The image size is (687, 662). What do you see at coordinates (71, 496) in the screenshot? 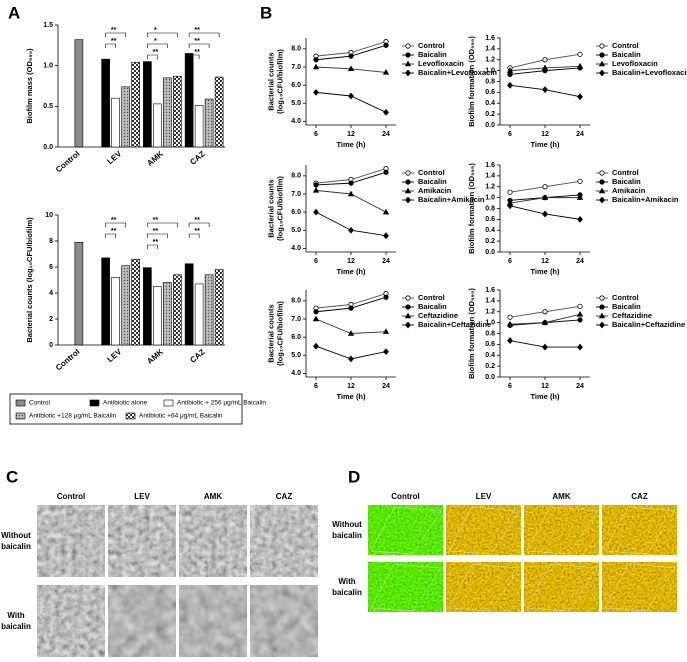
I see `column-header: Control` at bounding box center [71, 496].